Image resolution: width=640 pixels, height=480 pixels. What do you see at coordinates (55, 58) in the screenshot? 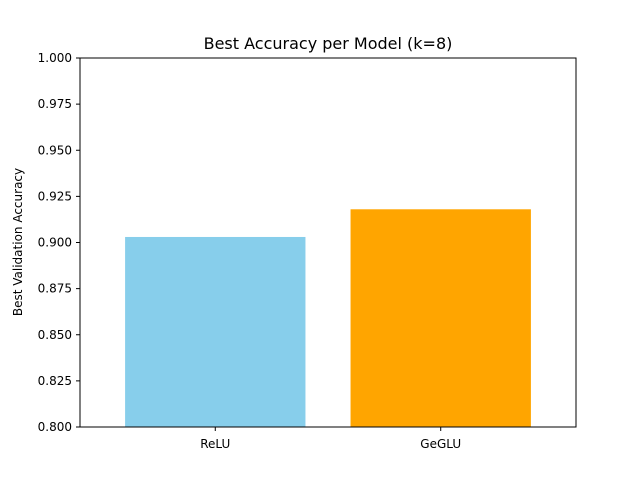
I see `y-tick-label: 1.000` at bounding box center [55, 58].